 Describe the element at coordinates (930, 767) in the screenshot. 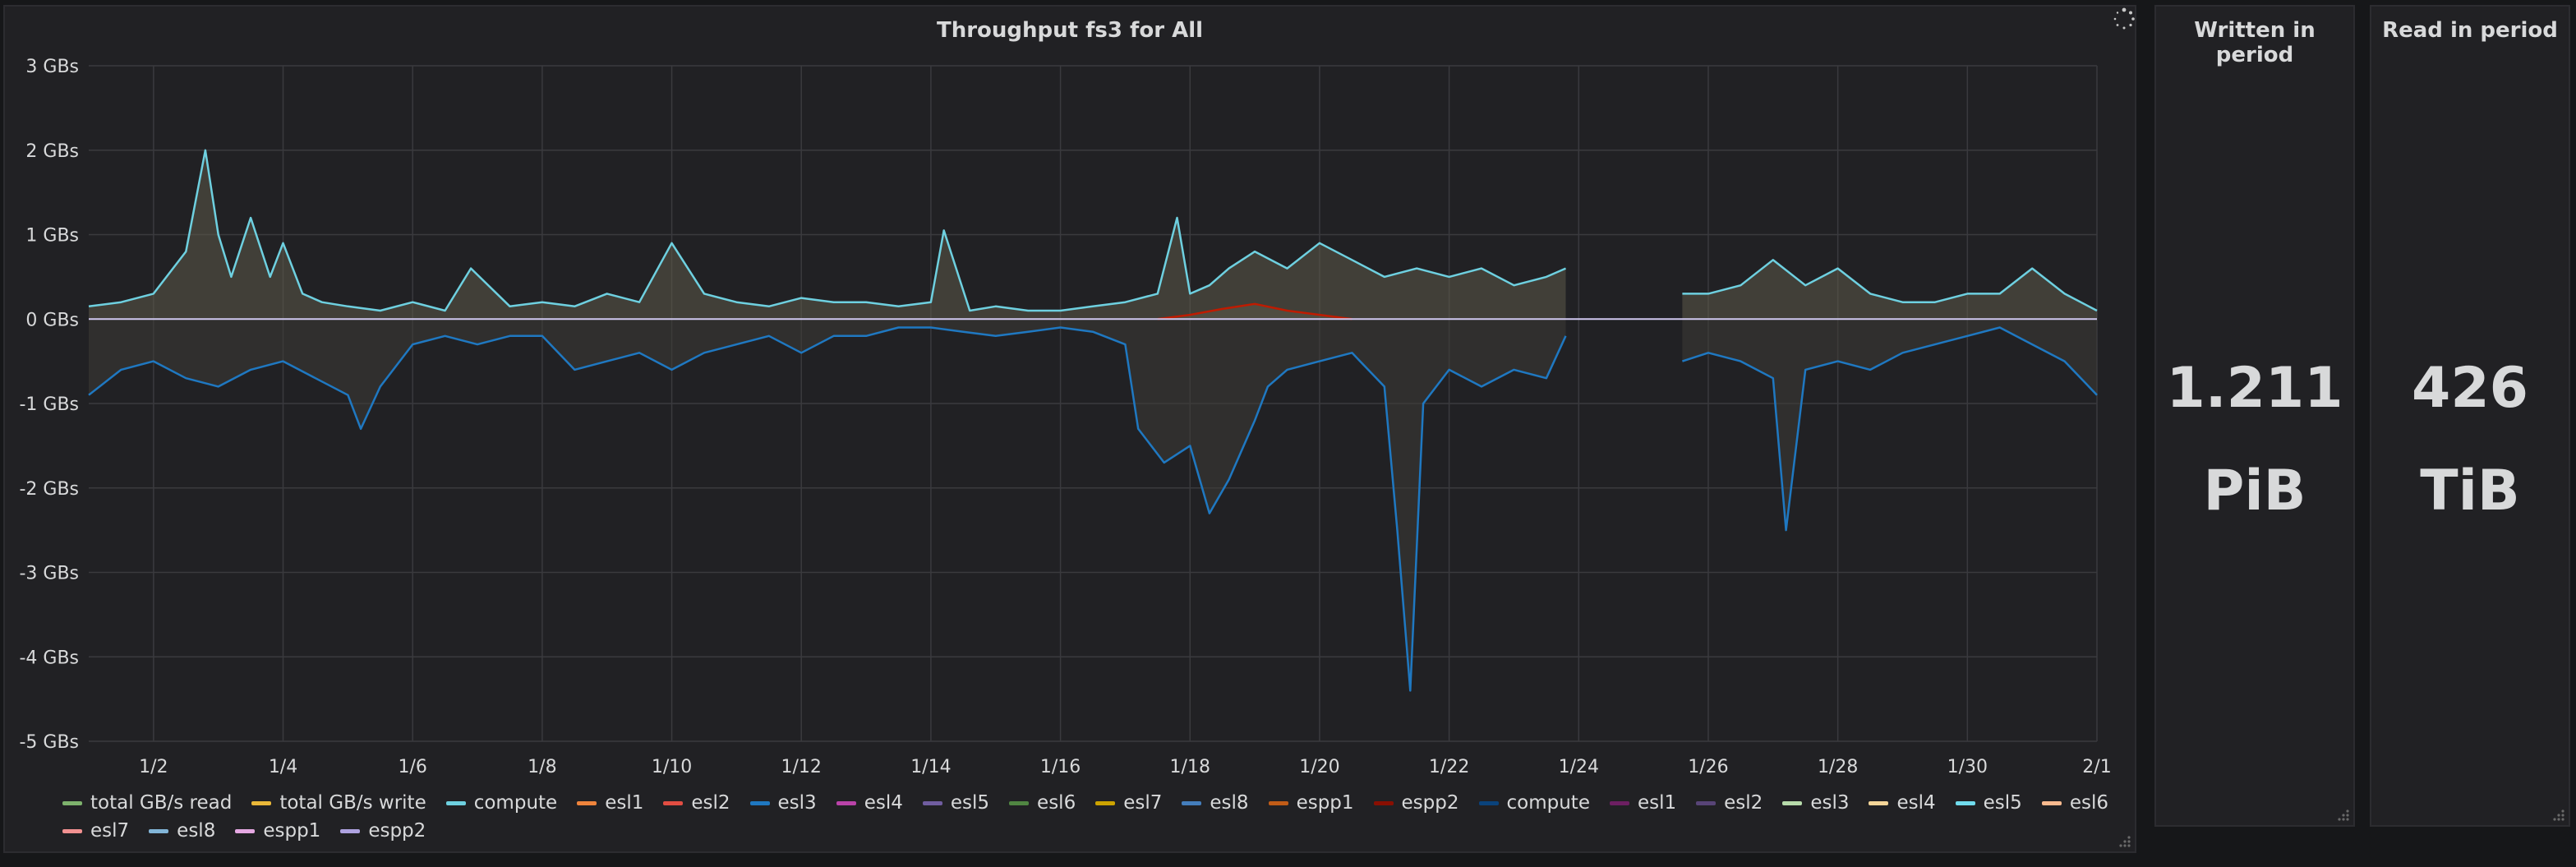

I see `x-tick-label: 1/14` at that location.